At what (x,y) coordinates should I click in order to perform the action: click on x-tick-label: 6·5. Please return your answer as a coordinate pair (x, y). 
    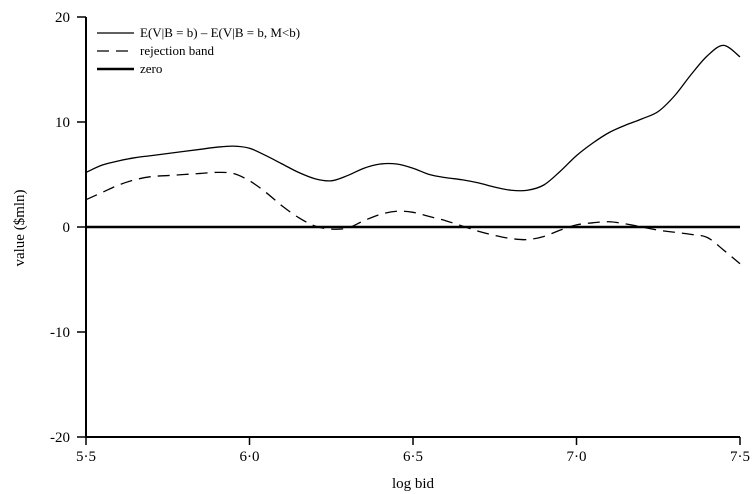
    Looking at the image, I should click on (413, 457).